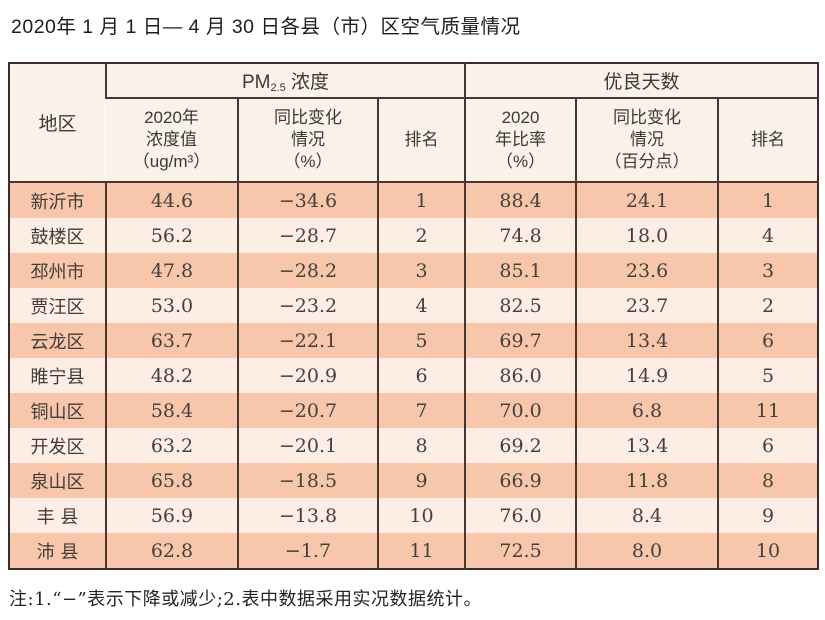 The image size is (825, 620). What do you see at coordinates (421, 200) in the screenshot?
I see `pm-rank-cell: 1` at bounding box center [421, 200].